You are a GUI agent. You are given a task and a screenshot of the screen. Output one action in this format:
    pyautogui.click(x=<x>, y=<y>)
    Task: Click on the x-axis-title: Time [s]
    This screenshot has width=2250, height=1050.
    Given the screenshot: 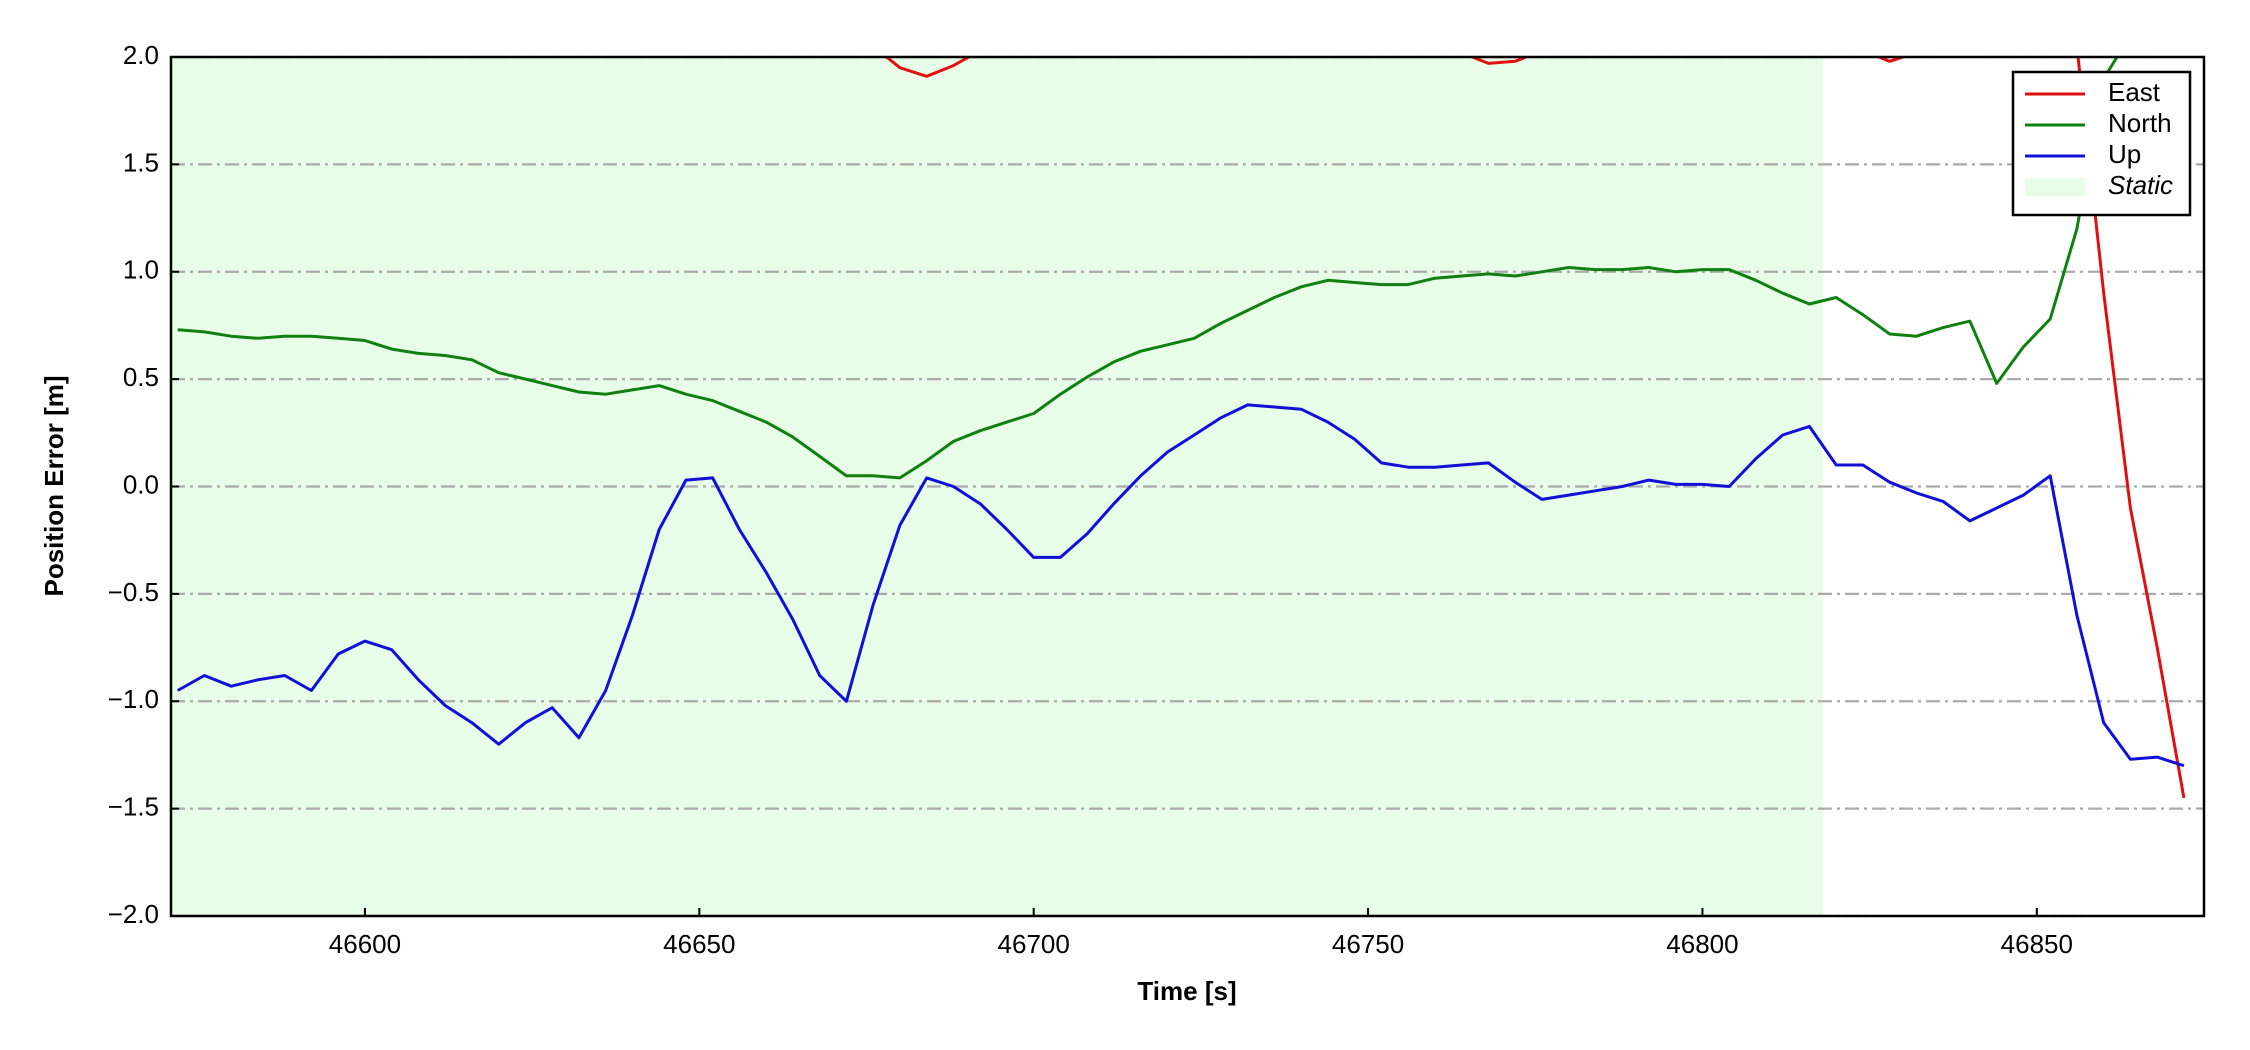 What is the action you would take?
    pyautogui.click(x=1186, y=991)
    